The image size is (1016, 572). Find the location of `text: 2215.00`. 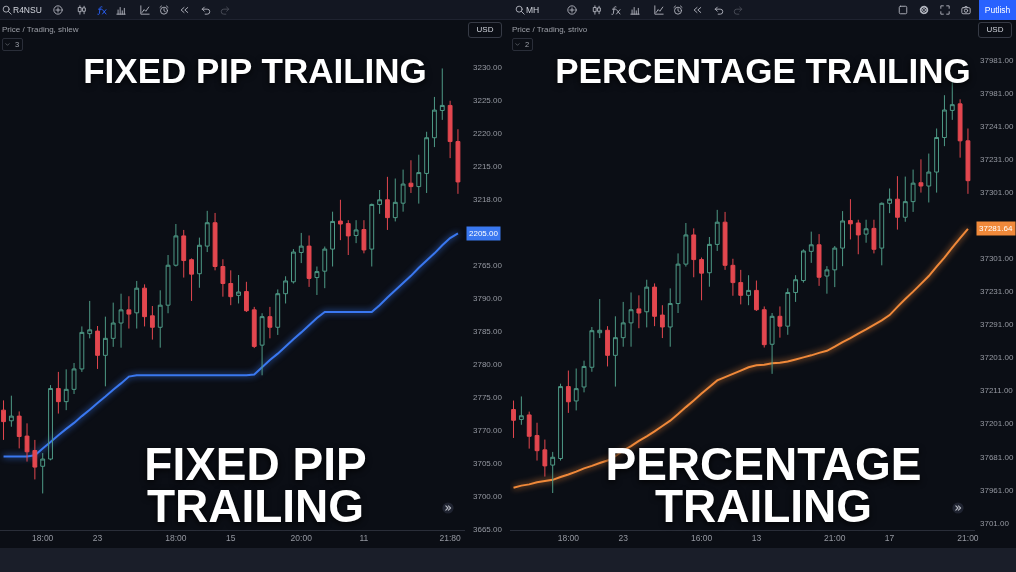

text: 2215.00 is located at coordinates (487, 167).